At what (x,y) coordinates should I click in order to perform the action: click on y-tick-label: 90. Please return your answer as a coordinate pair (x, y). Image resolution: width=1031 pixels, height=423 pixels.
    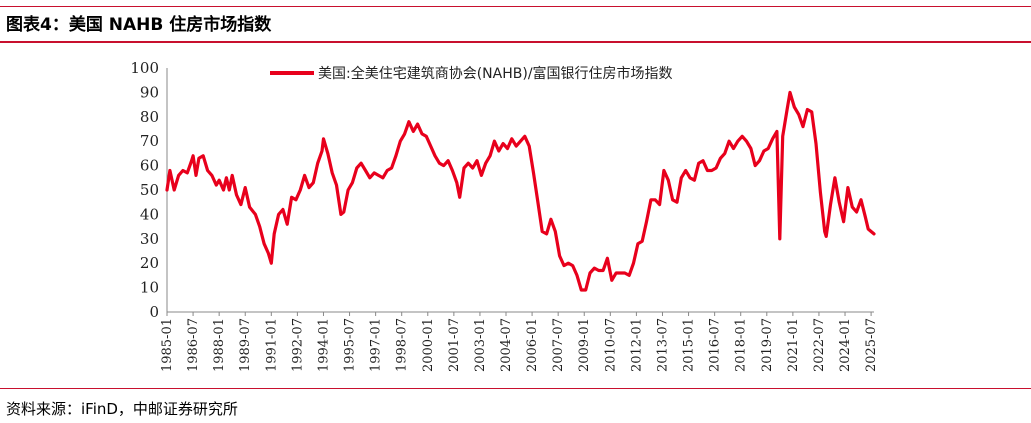
    Looking at the image, I should click on (149, 92).